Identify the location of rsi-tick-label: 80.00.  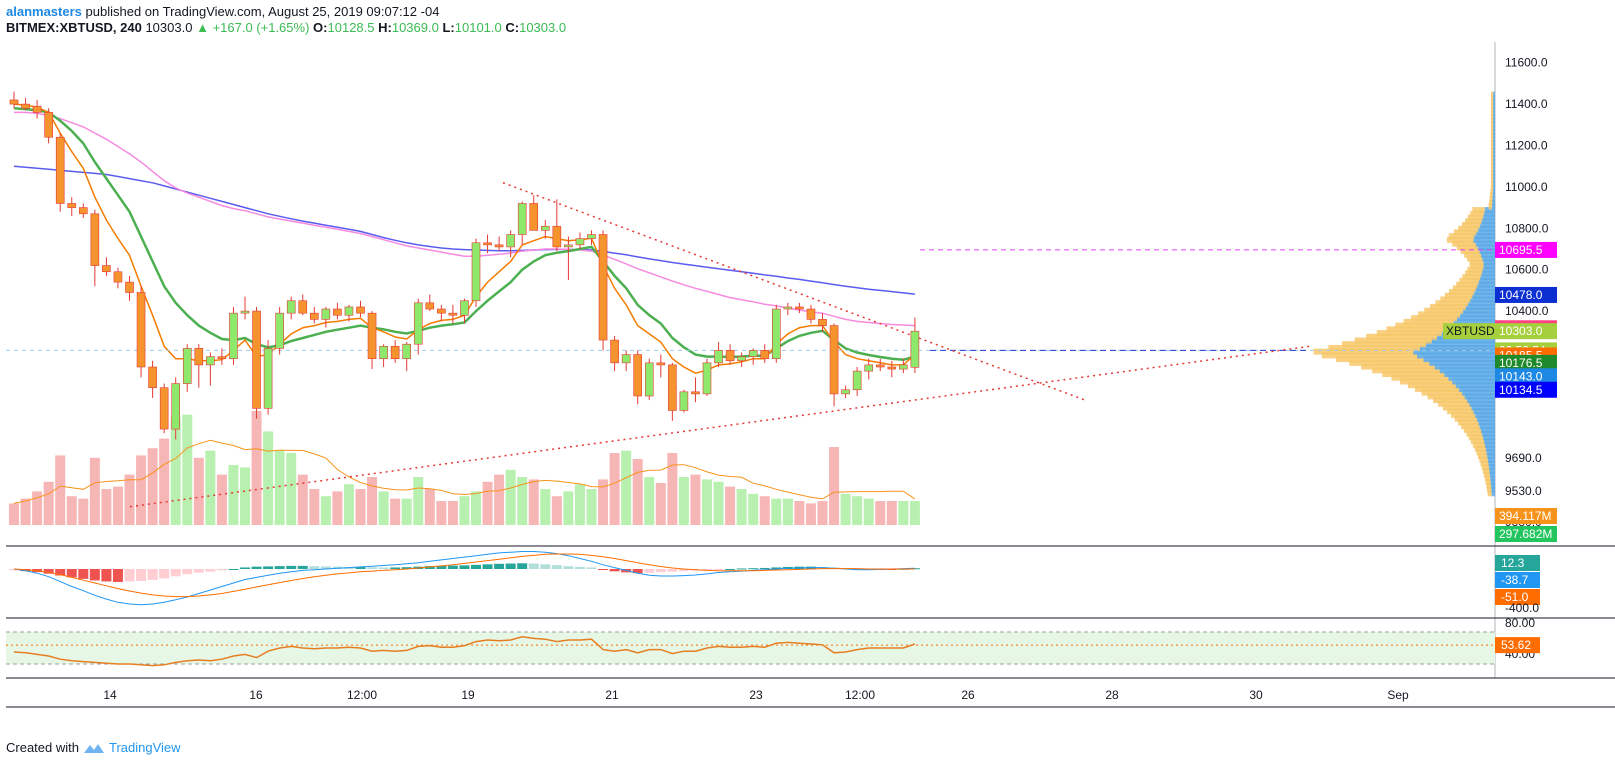
(1520, 623).